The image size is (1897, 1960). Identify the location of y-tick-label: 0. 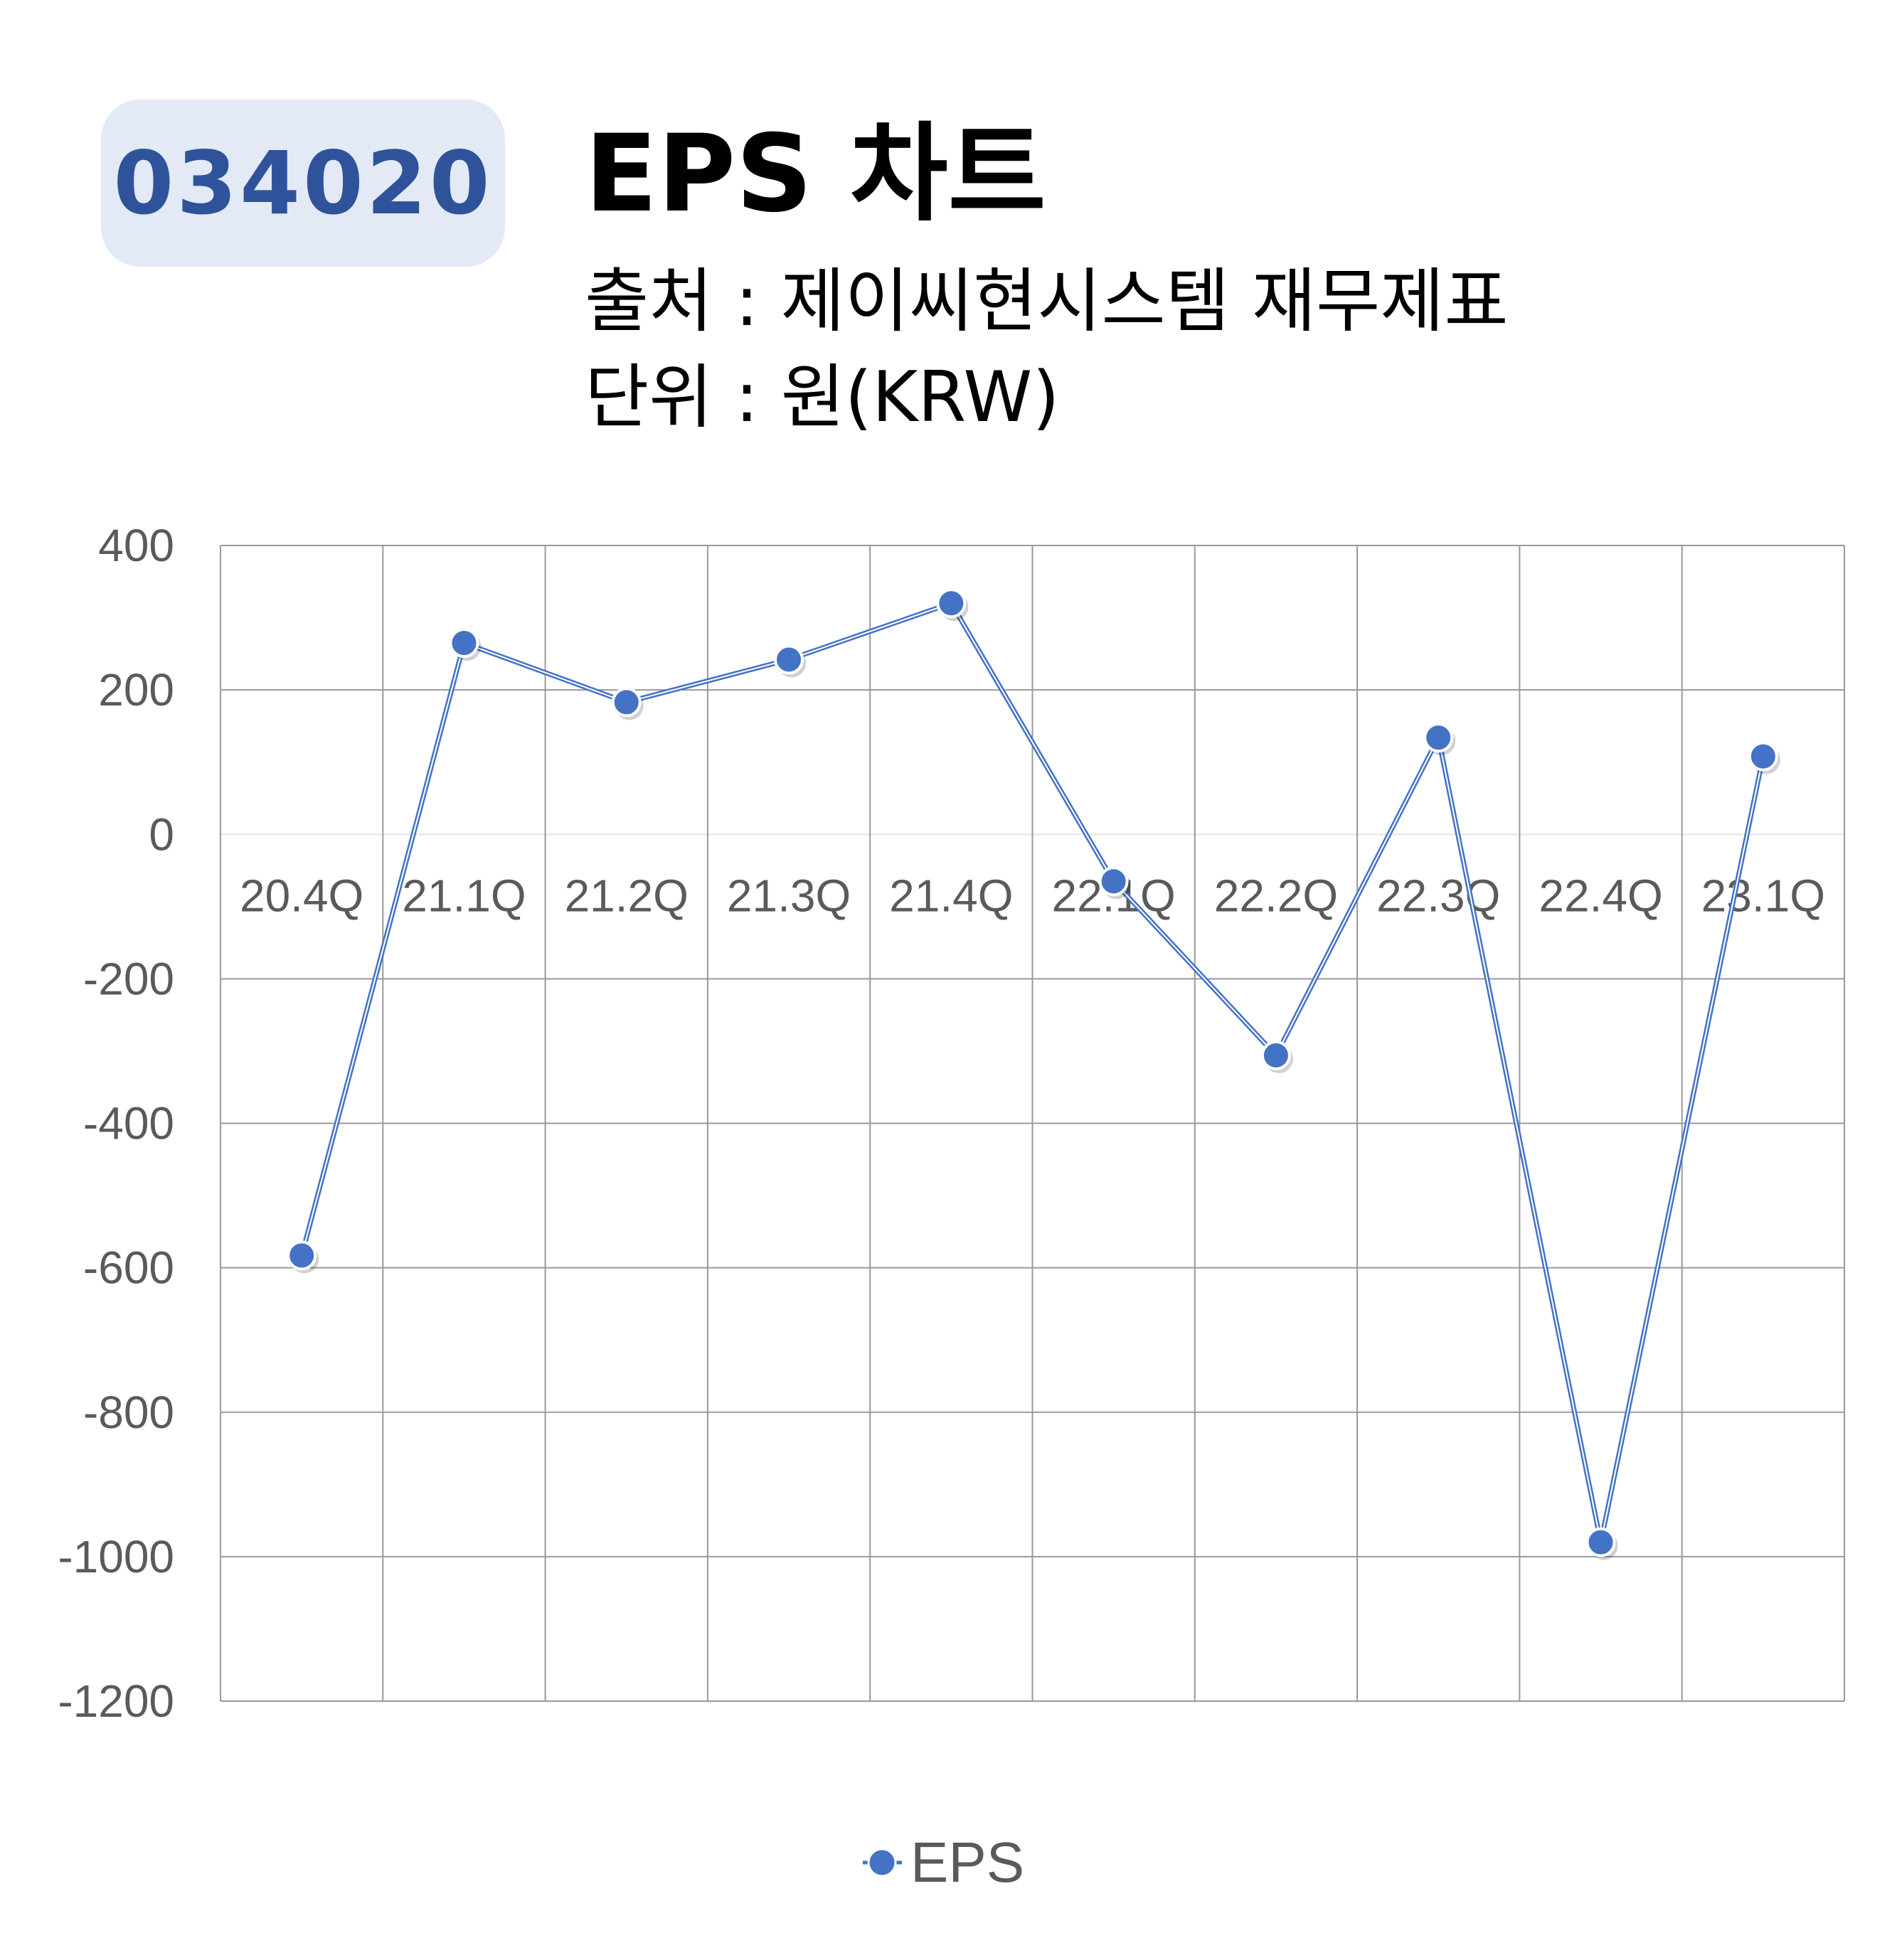
(162, 834).